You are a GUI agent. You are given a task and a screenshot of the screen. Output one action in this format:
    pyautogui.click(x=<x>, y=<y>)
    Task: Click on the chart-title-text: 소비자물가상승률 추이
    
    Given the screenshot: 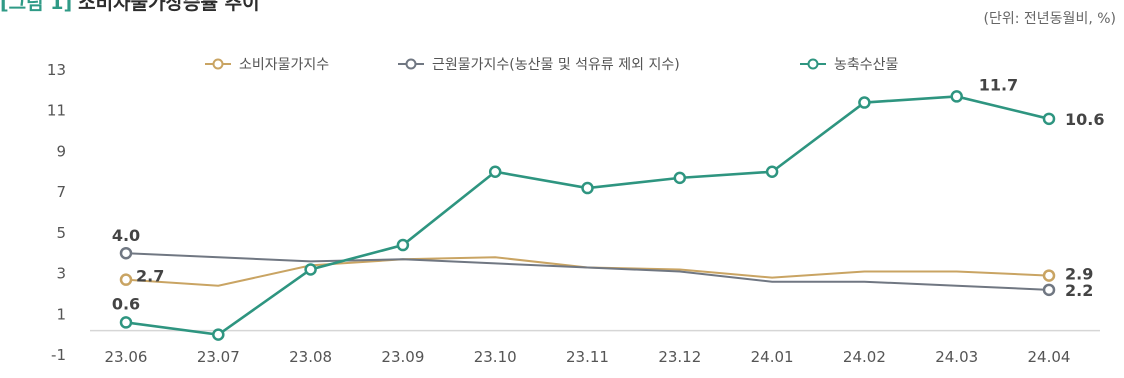 What is the action you would take?
    pyautogui.click(x=169, y=7)
    